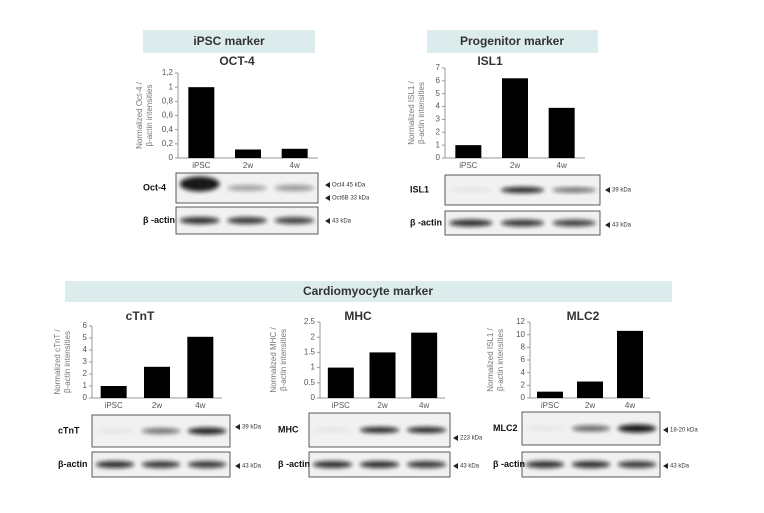  I want to click on y-tick-label: 0,8, so click(168, 100).